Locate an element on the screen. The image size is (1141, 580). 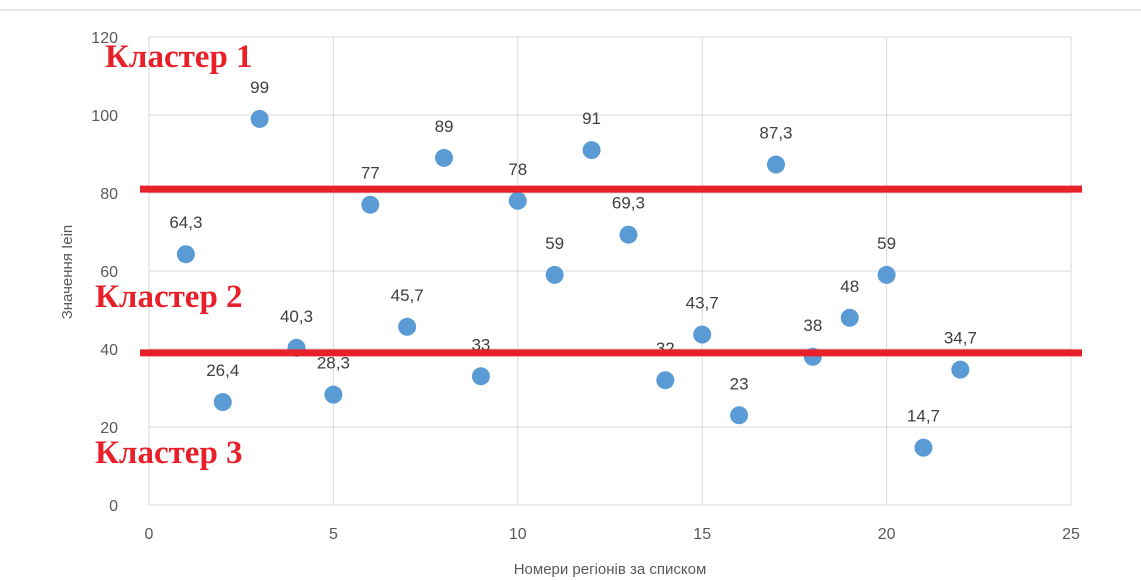
x-axis-title: Номери регіонів за списком is located at coordinates (610, 569).